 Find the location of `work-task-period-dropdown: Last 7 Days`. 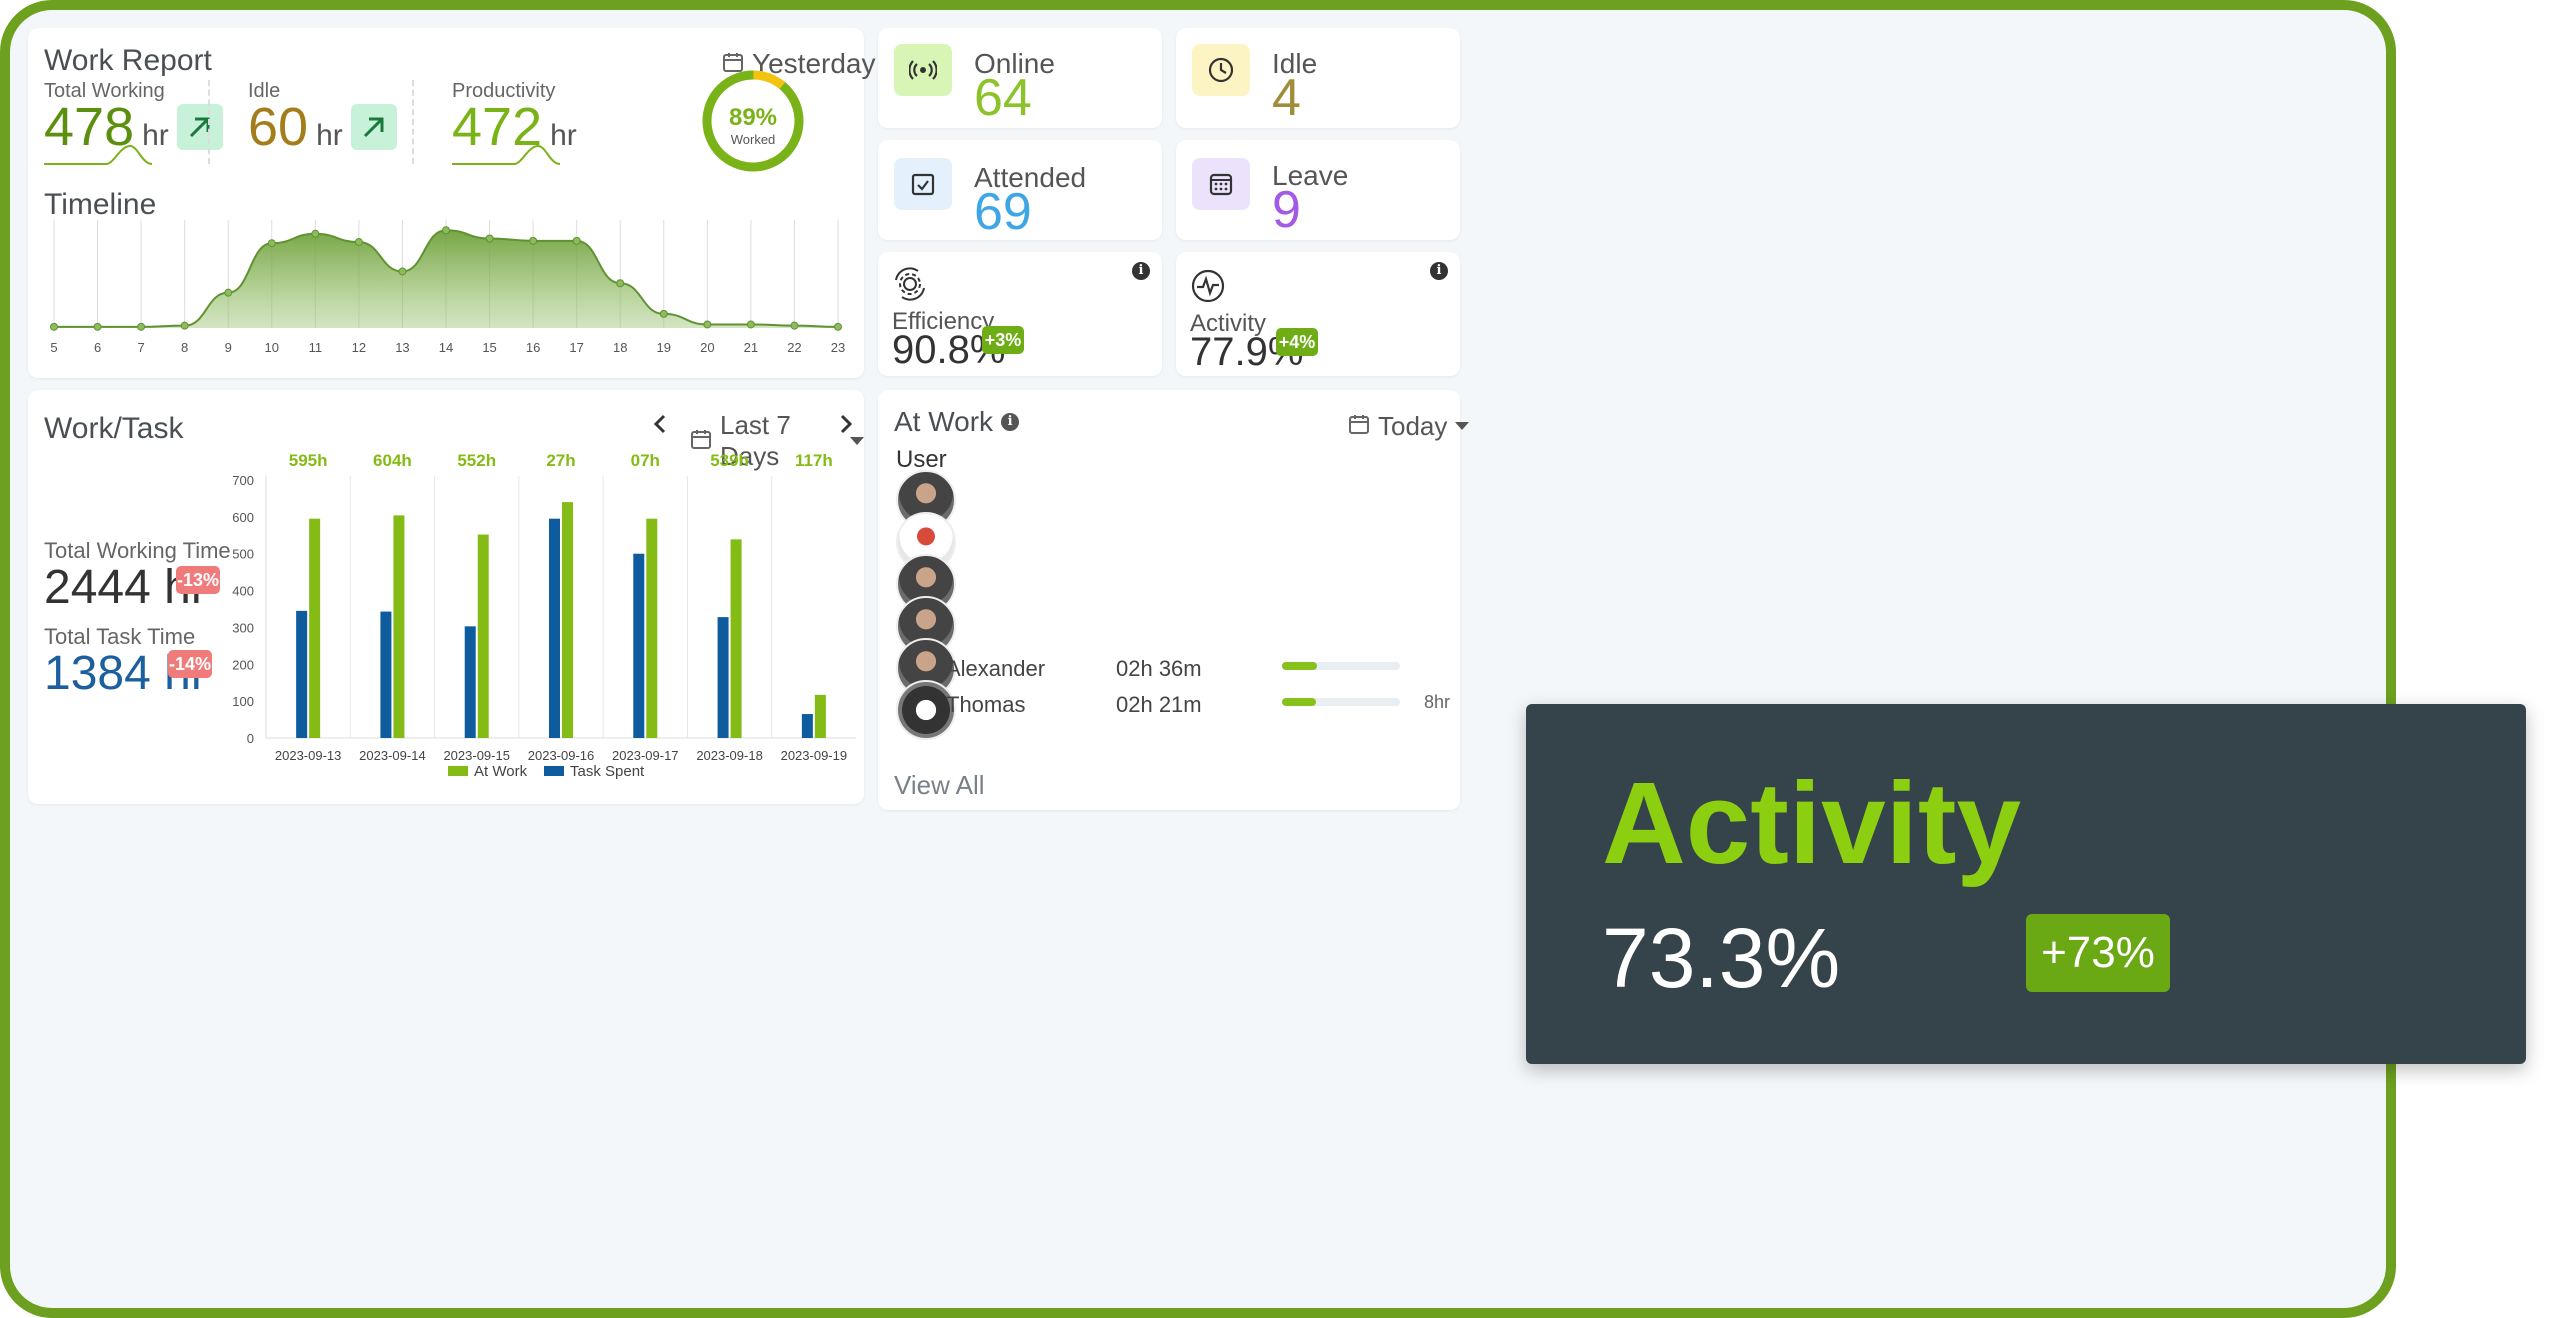

work-task-period-dropdown: Last 7 Days is located at coordinates (777, 441).